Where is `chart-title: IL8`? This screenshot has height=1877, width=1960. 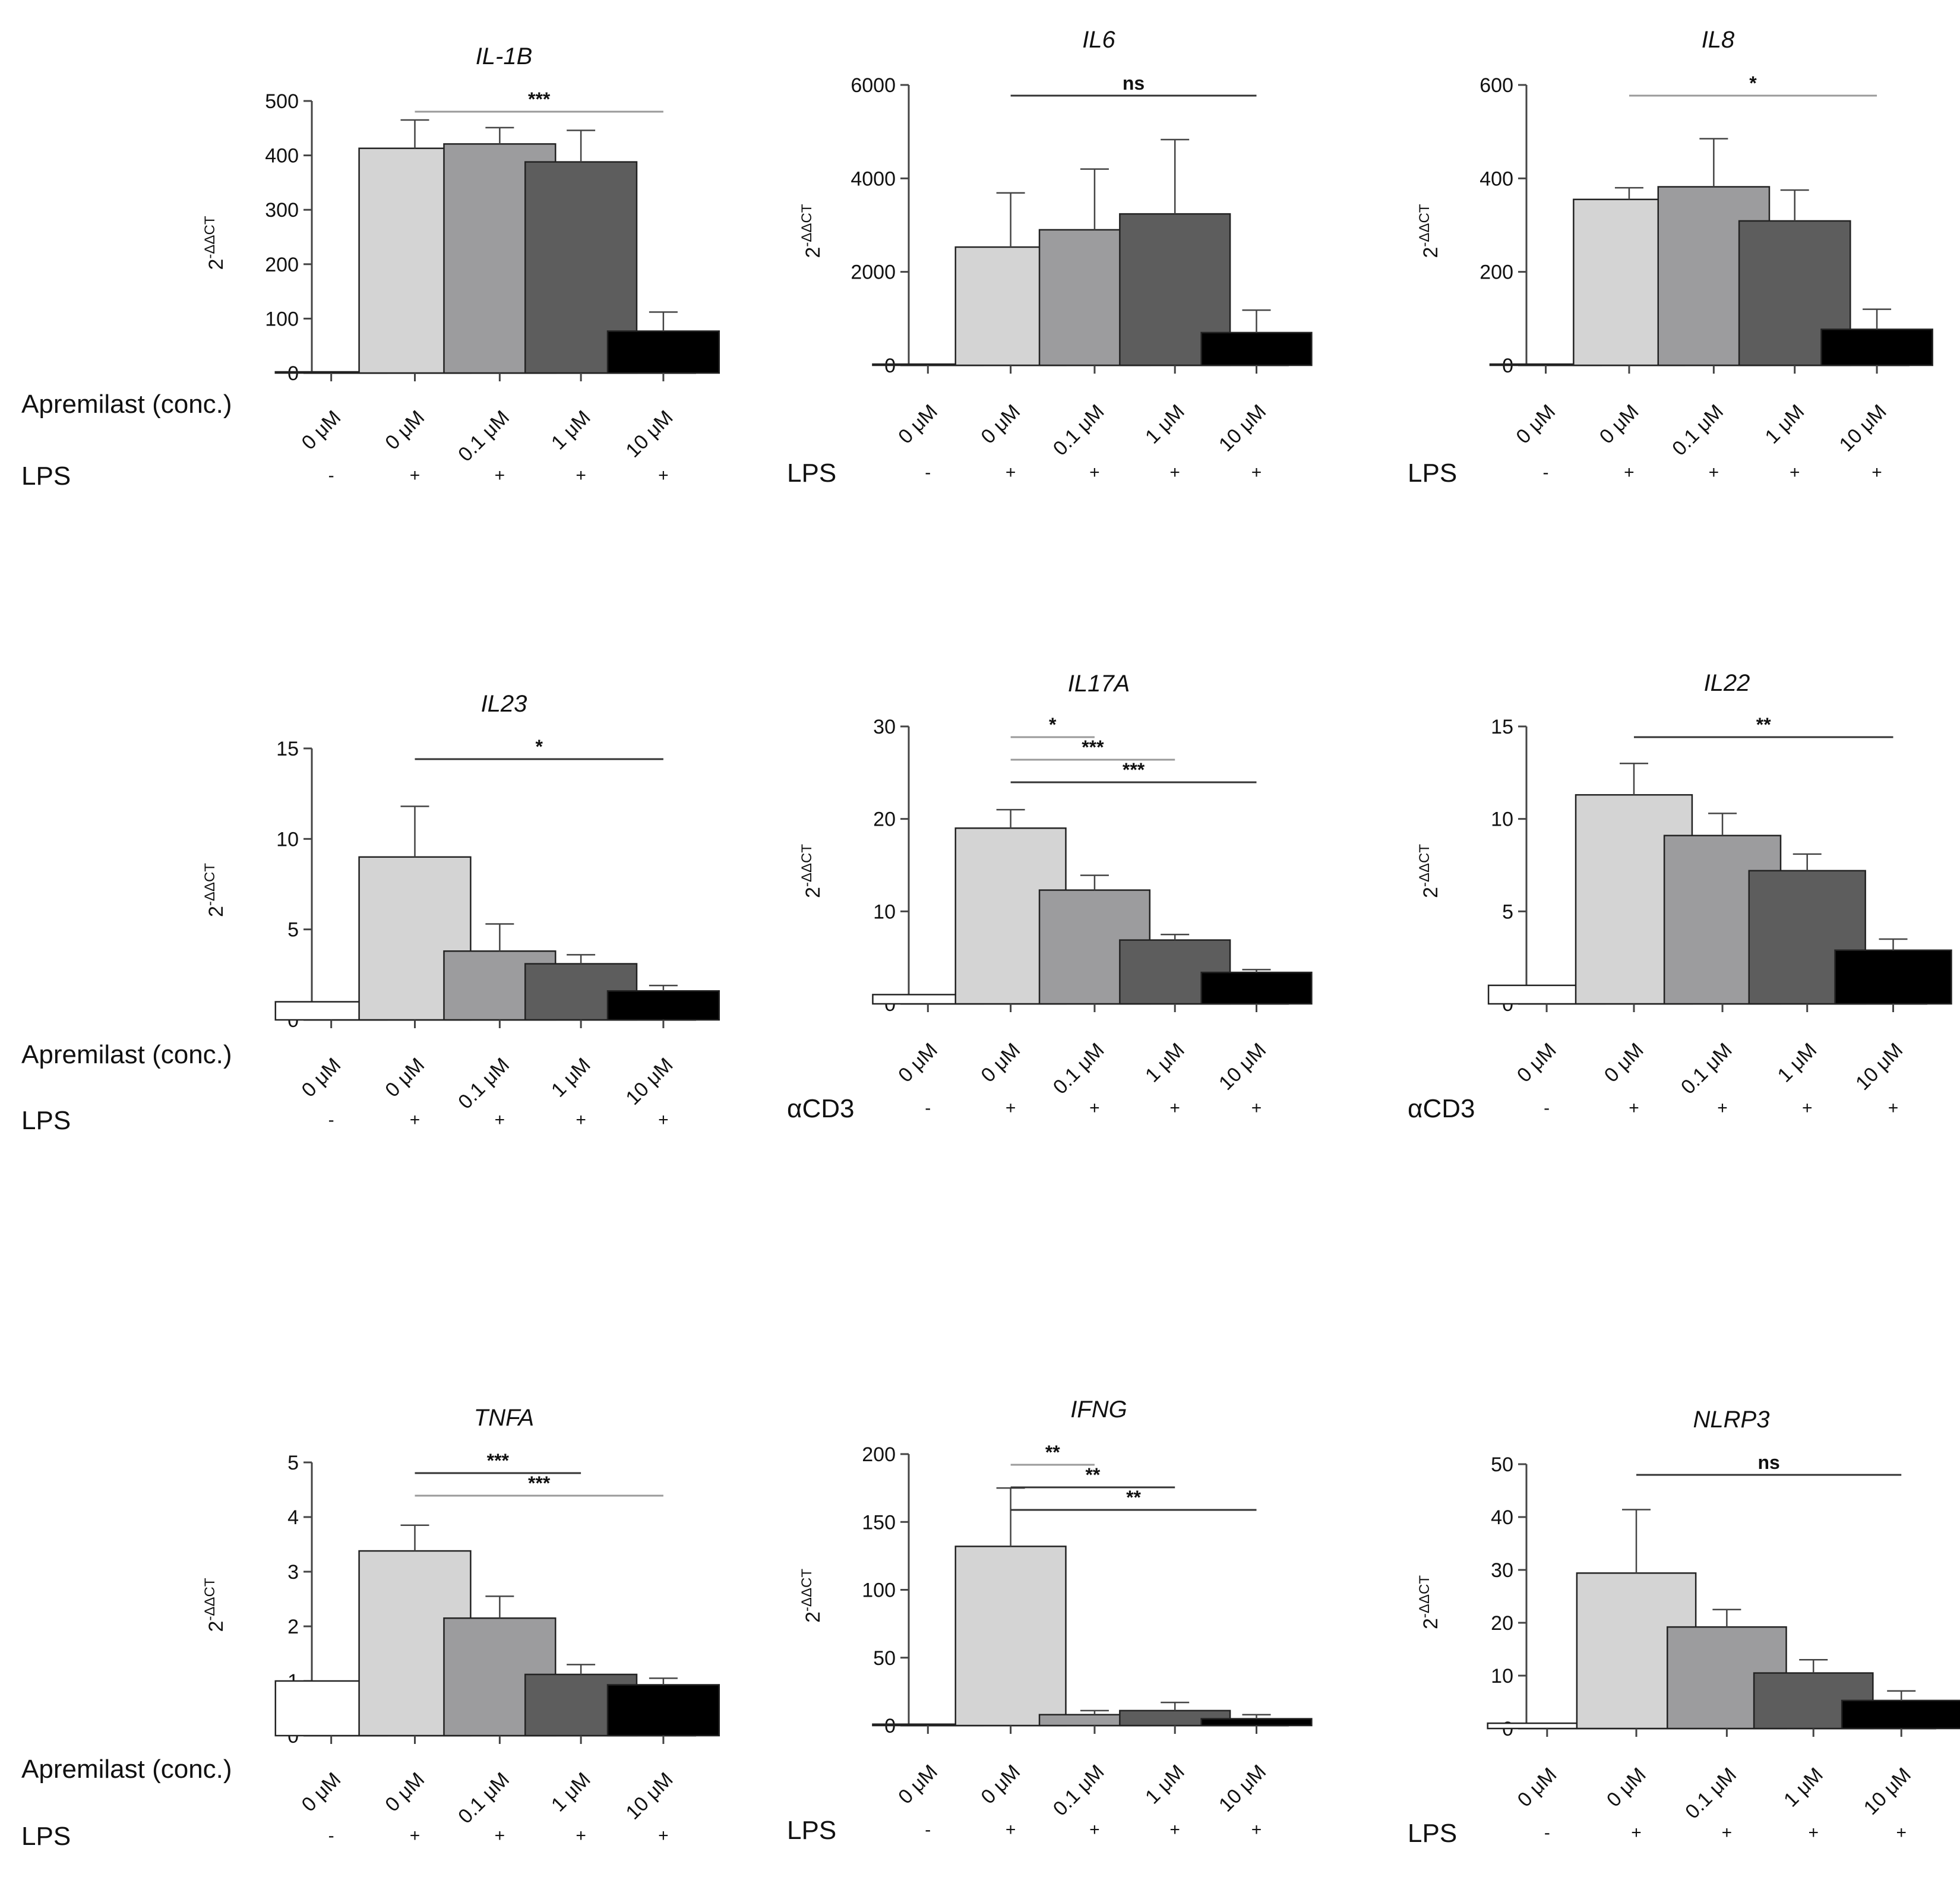 chart-title: IL8 is located at coordinates (1719, 40).